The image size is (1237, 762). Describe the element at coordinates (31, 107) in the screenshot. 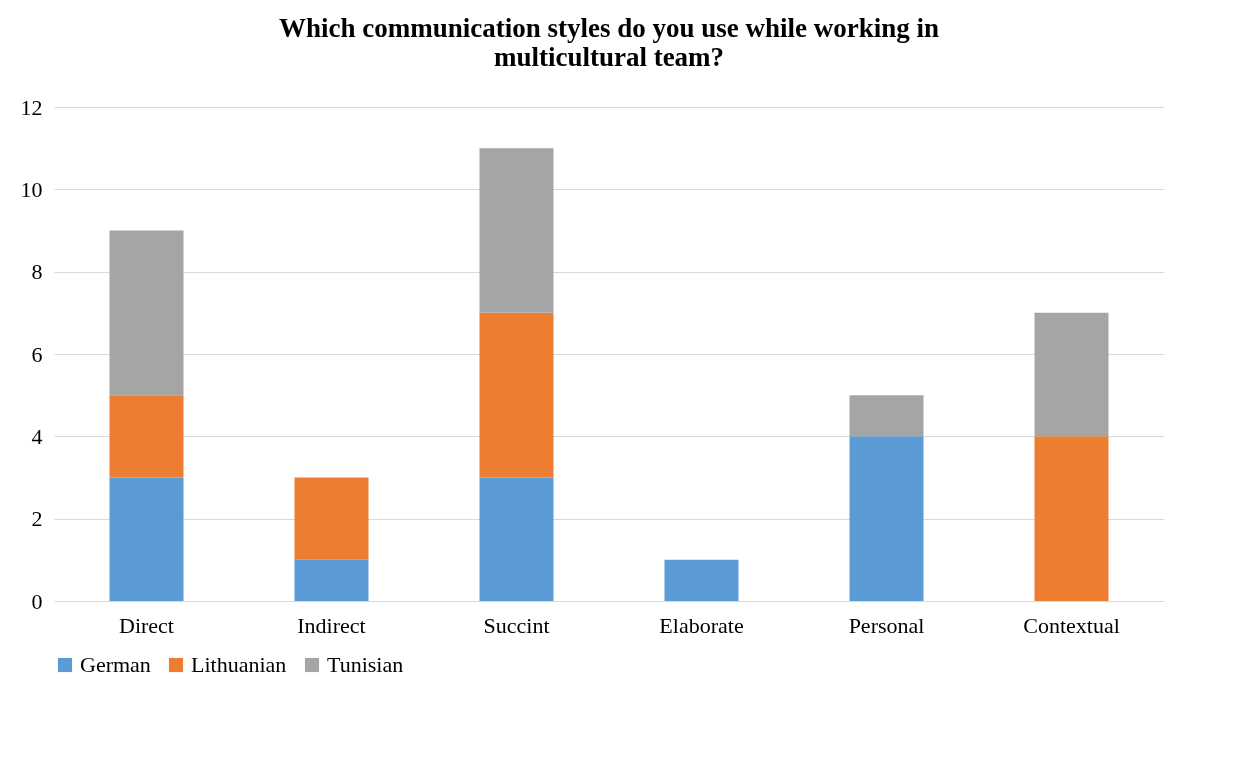

I see `y-tick-label: 12` at that location.